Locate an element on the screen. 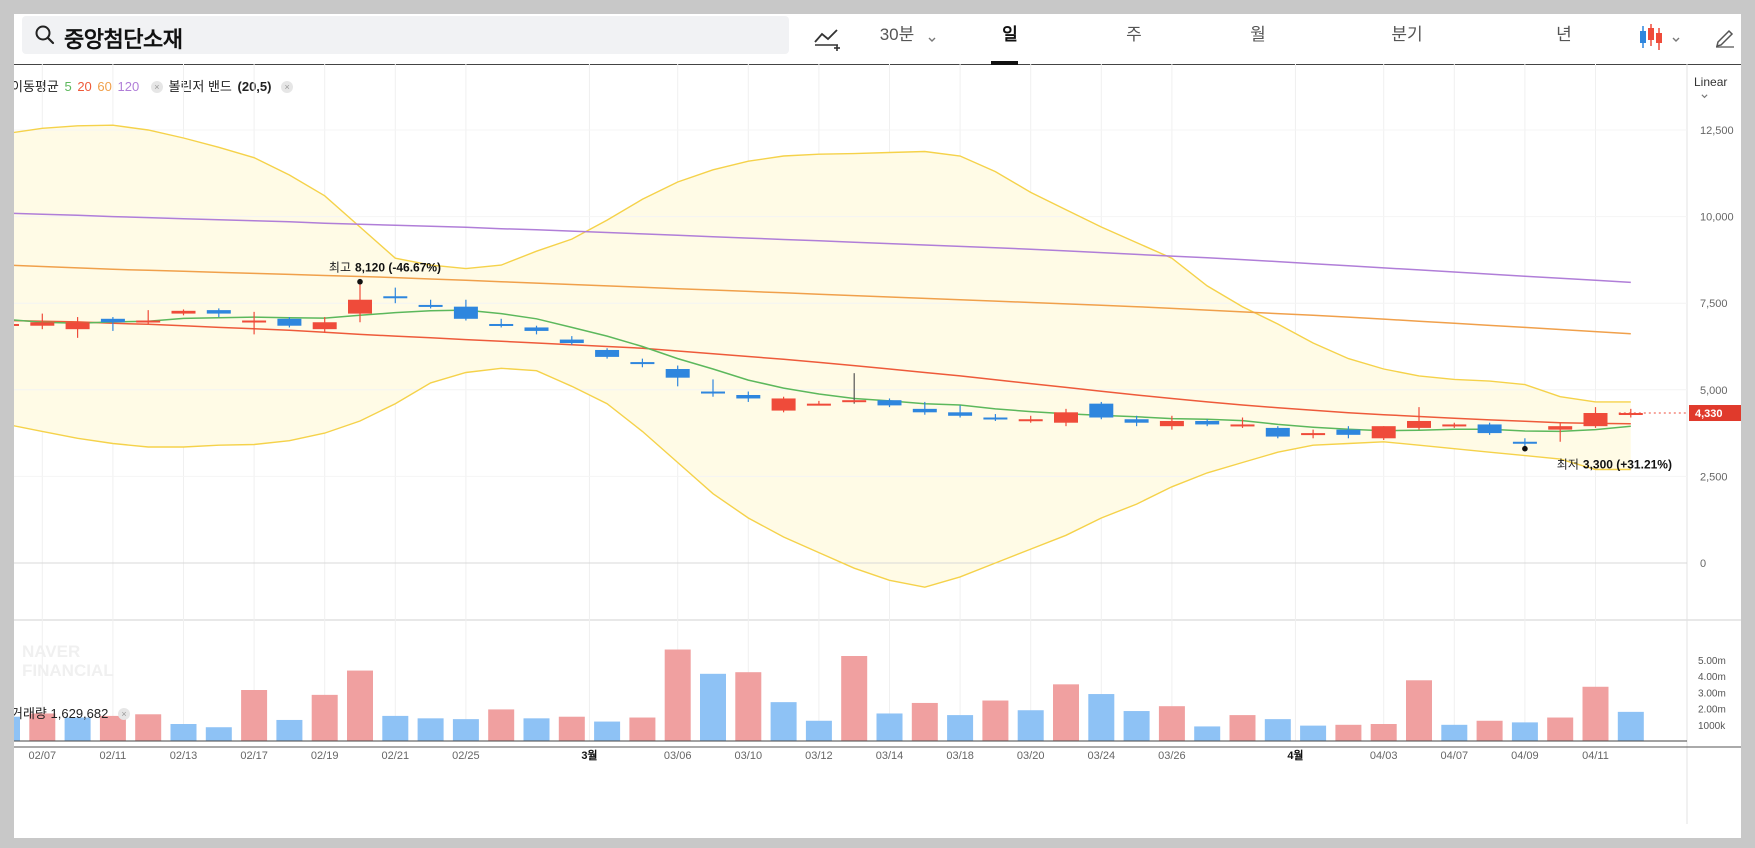  draw-indicator-icon is located at coordinates (828, 39).